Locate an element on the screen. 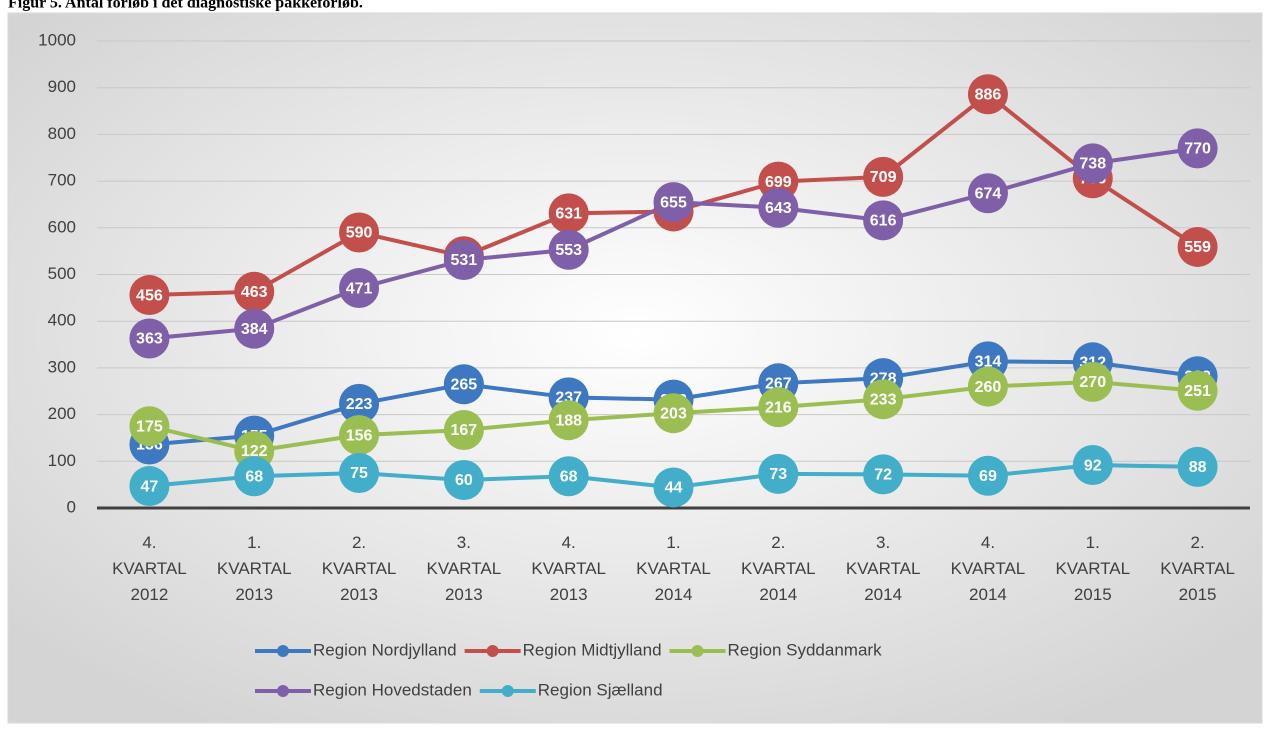 This screenshot has width=1266, height=729. data-label: 233 is located at coordinates (883, 399).